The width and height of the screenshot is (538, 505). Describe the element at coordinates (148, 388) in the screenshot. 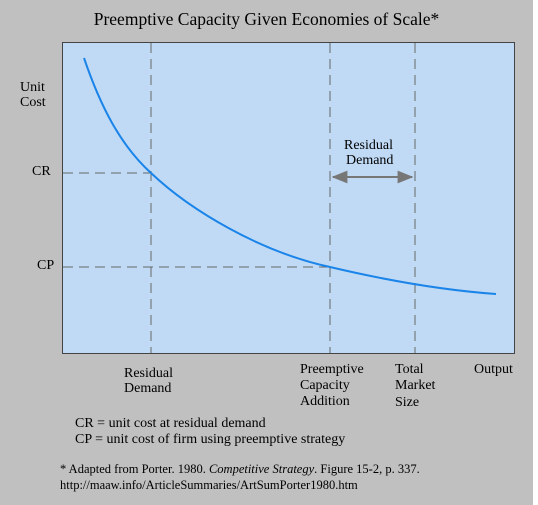

I see `x-label-demand: Demand` at that location.